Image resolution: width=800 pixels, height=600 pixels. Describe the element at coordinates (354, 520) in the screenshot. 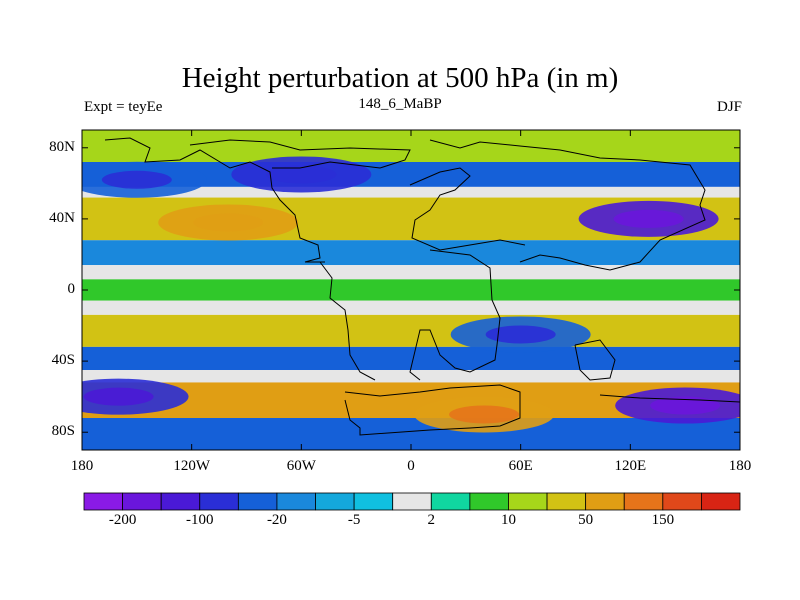

I see `colorbar-label: -5` at that location.